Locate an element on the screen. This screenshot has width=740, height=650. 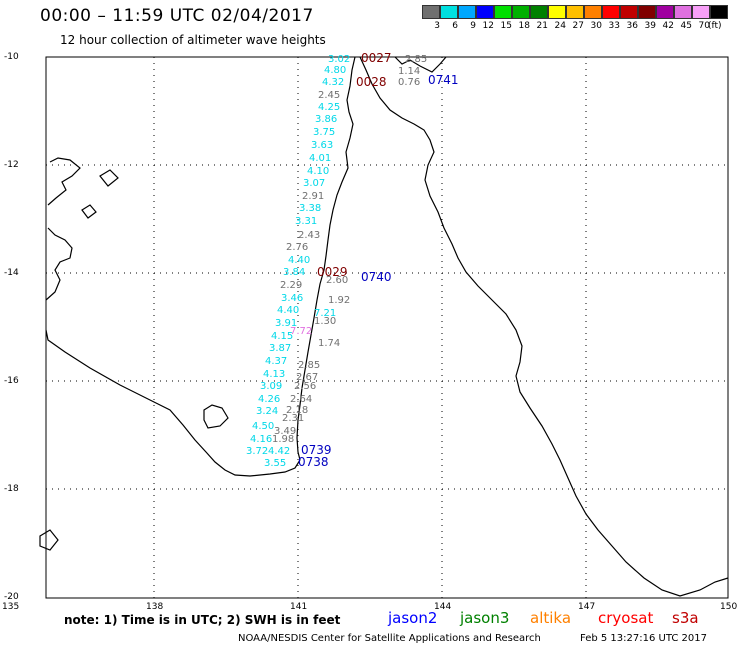
wave-height-label: 3.86 is located at coordinates (326, 119).